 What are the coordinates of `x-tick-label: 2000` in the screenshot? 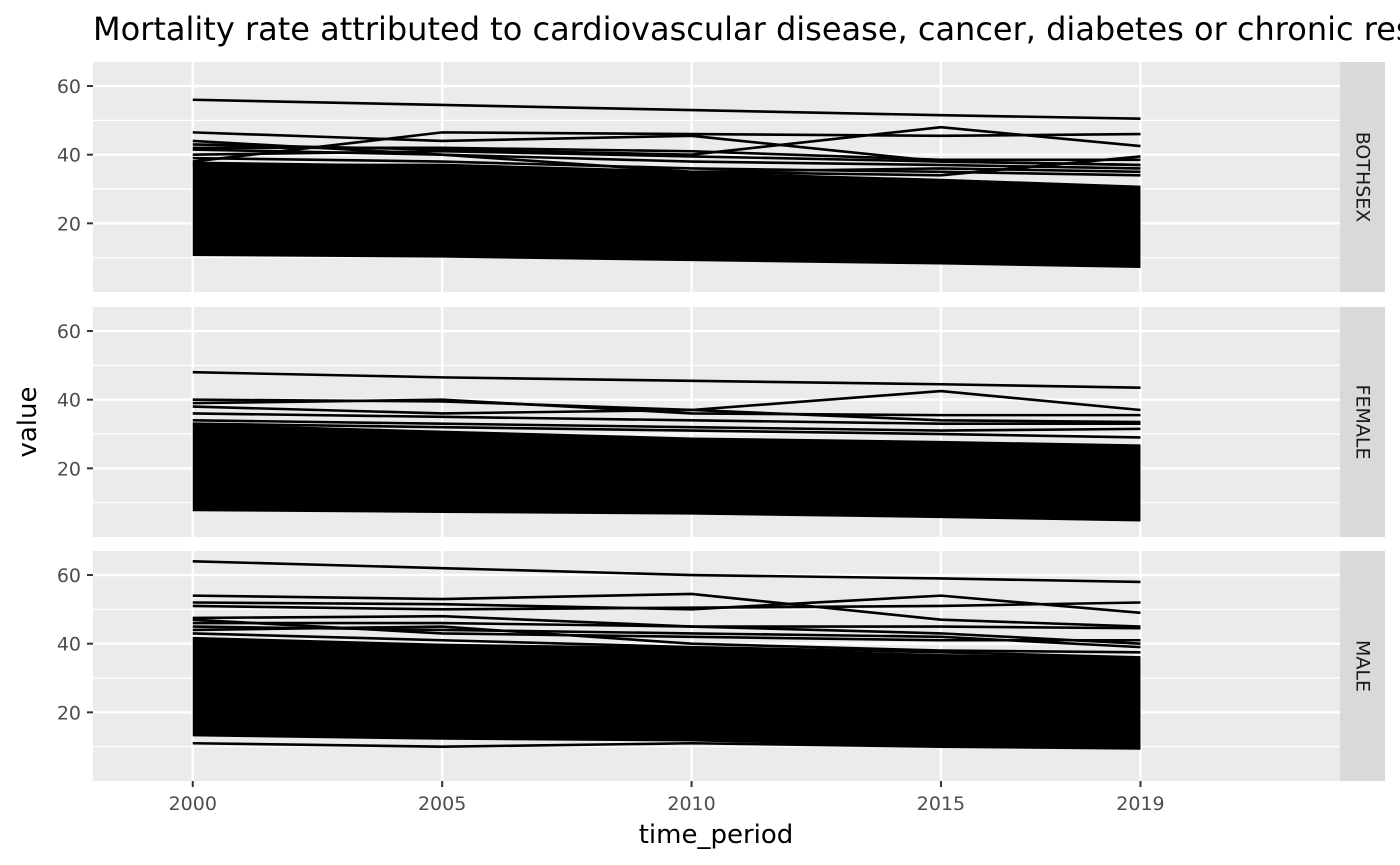 It's located at (193, 804).